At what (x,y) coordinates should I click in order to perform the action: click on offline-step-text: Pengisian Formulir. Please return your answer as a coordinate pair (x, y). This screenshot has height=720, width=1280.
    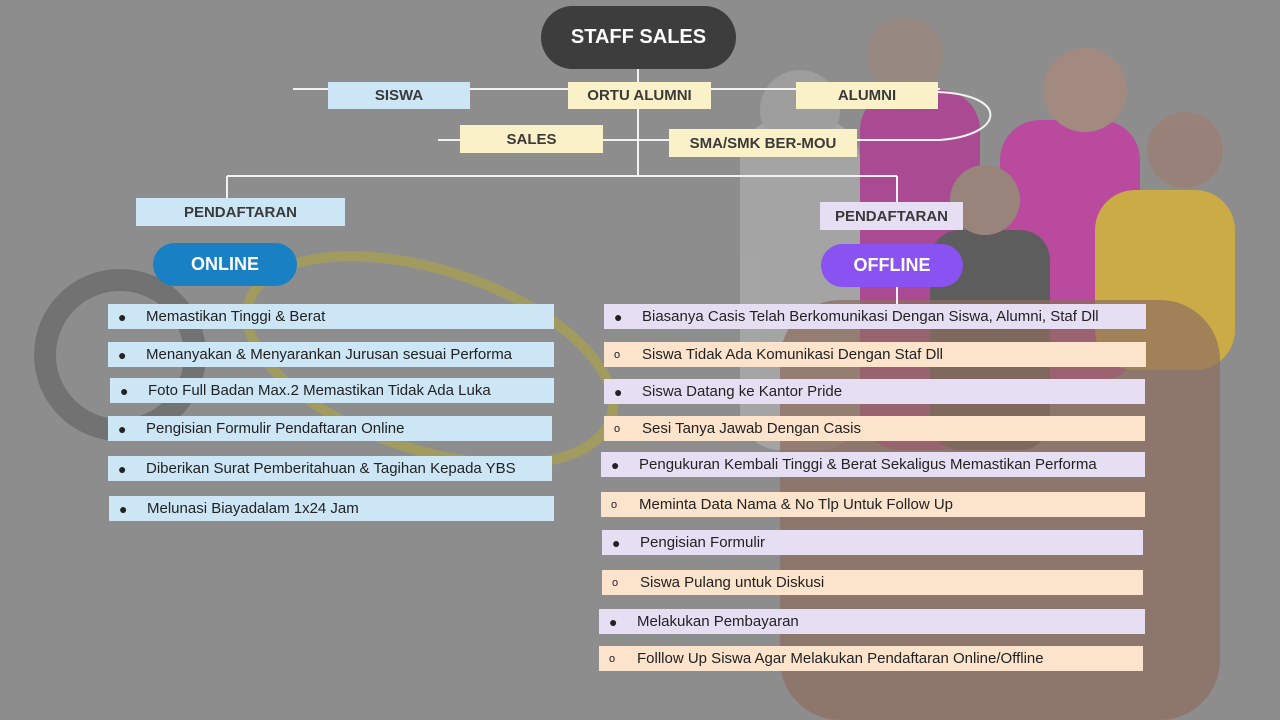
    Looking at the image, I should click on (703, 542).